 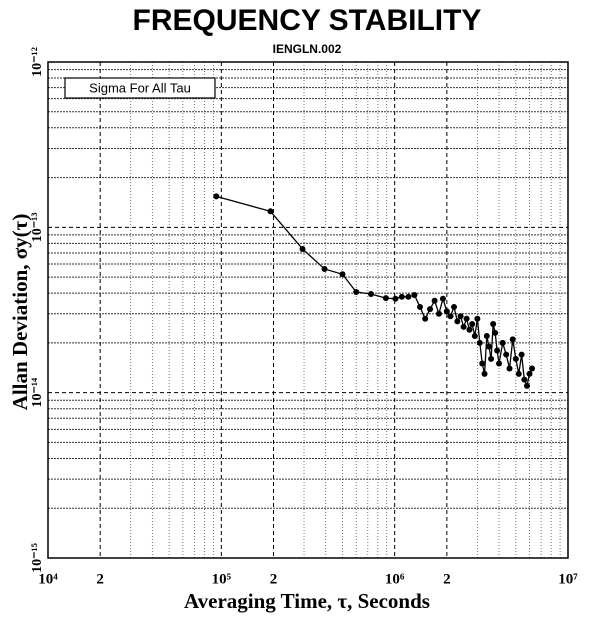 I want to click on y-tick-label: 10⁻¹², so click(x=37, y=62).